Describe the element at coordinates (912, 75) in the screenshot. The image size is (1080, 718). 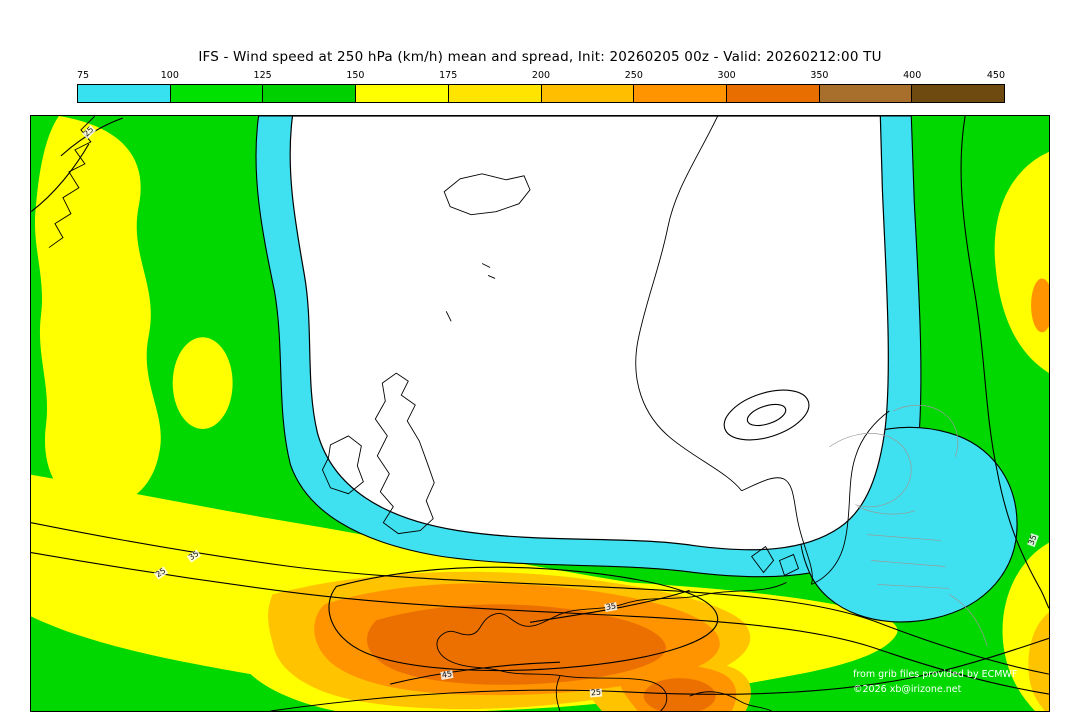
I see `colorbar-tick: 400` at that location.